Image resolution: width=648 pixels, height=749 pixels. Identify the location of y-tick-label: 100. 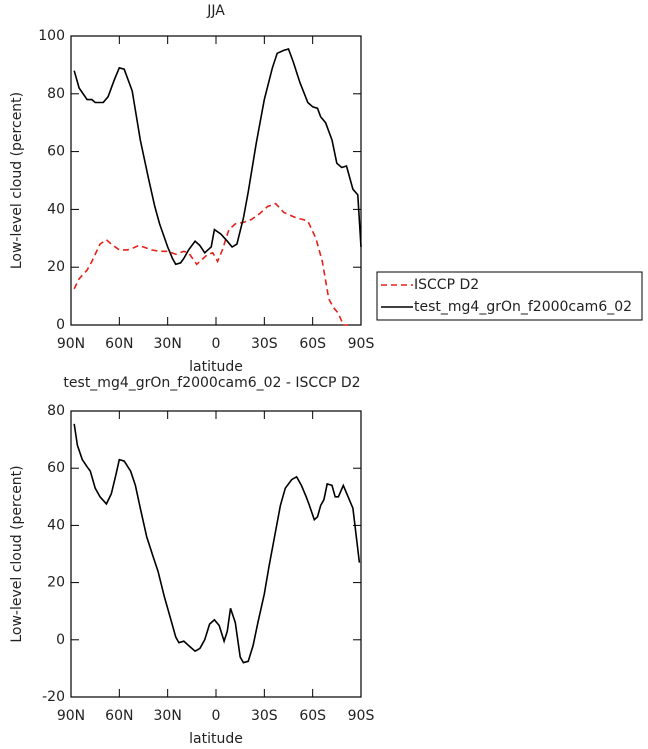
(51, 36).